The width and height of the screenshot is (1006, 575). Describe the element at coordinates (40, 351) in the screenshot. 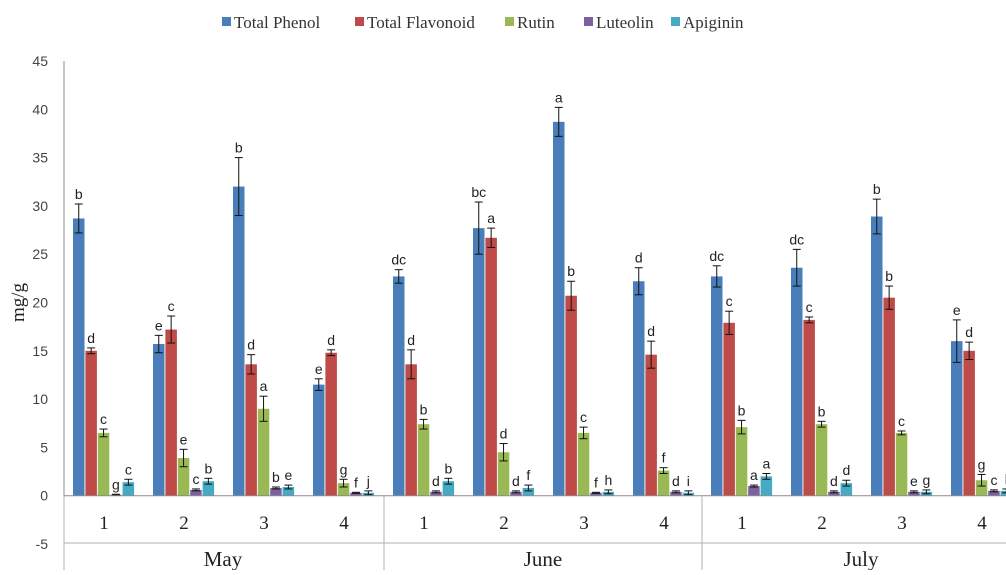

I see `y-tick-label: 15` at that location.